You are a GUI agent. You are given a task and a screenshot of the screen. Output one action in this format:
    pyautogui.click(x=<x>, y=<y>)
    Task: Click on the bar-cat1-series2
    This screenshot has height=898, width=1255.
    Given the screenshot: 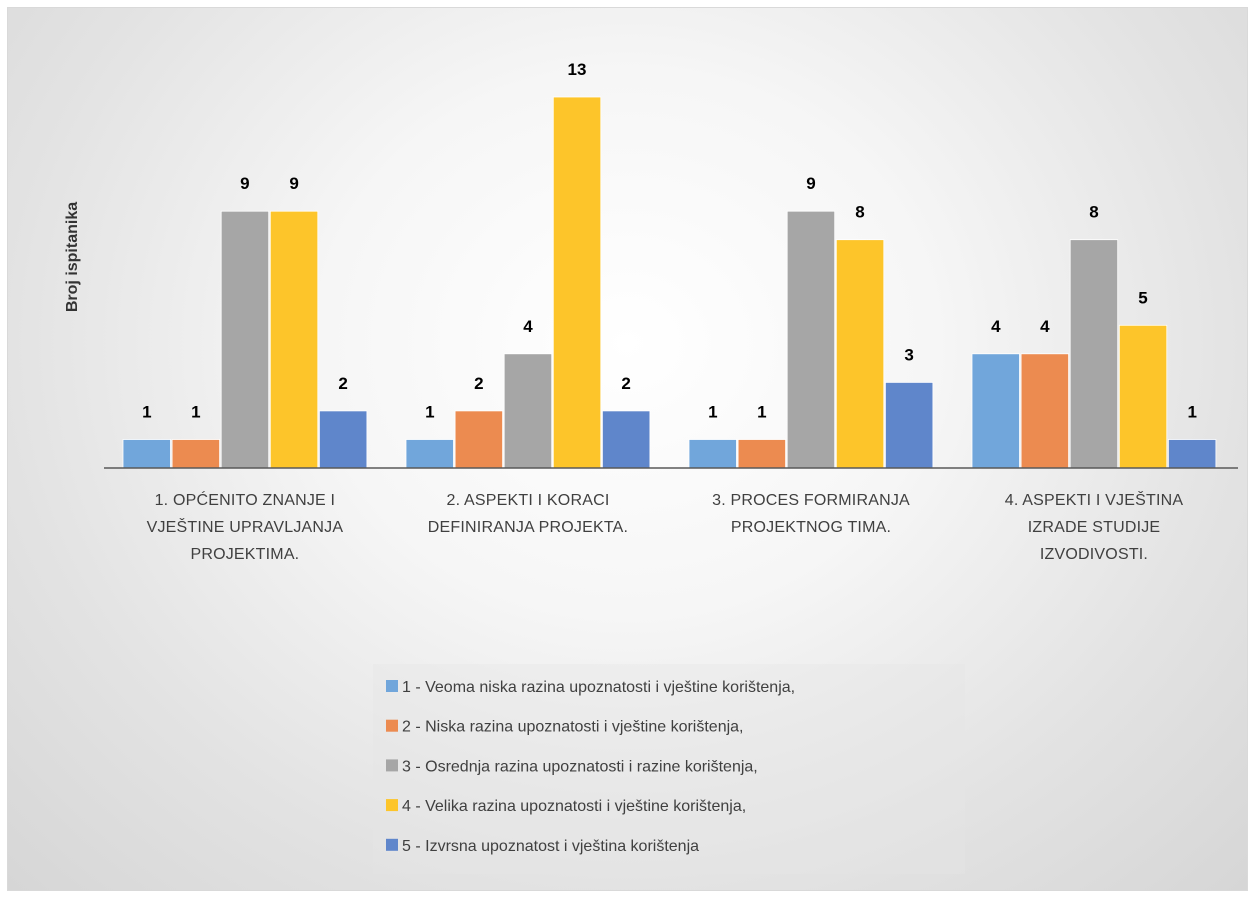 What is the action you would take?
    pyautogui.click(x=196, y=454)
    